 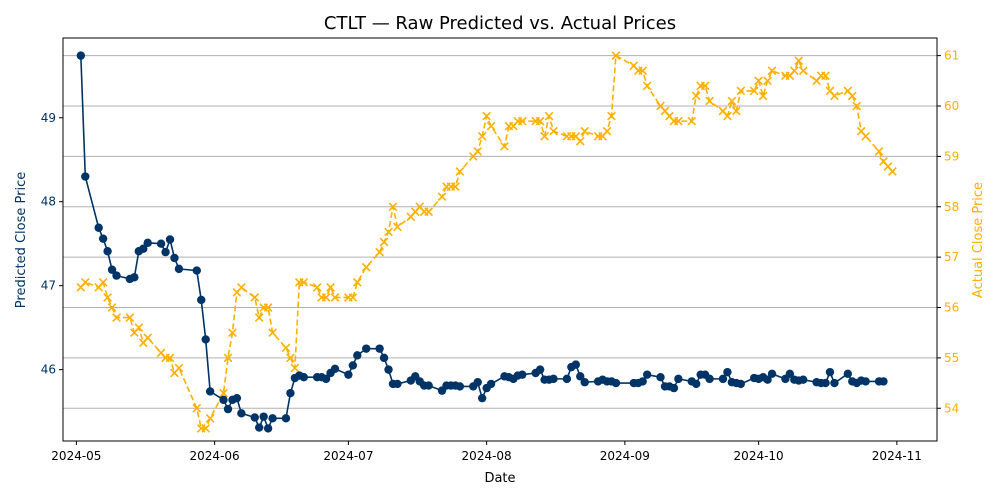 I want to click on x-tick-label: 2024-08, so click(x=487, y=456).